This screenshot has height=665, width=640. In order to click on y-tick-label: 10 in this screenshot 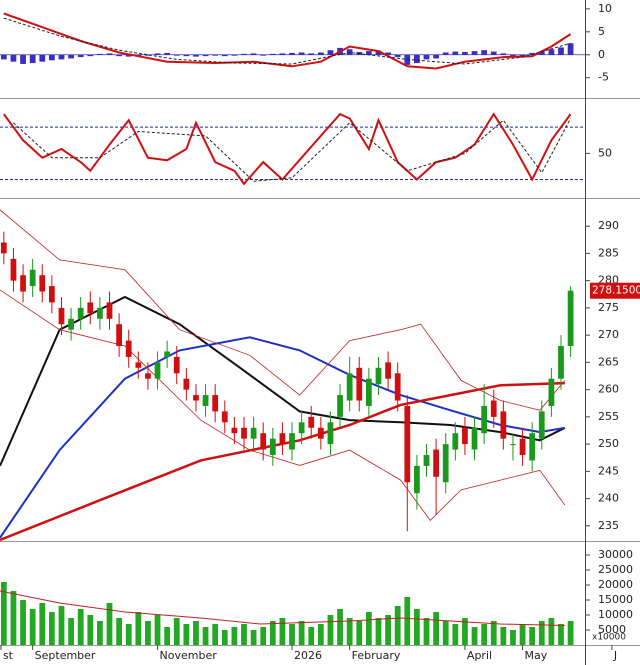, I will do `click(605, 8)`.